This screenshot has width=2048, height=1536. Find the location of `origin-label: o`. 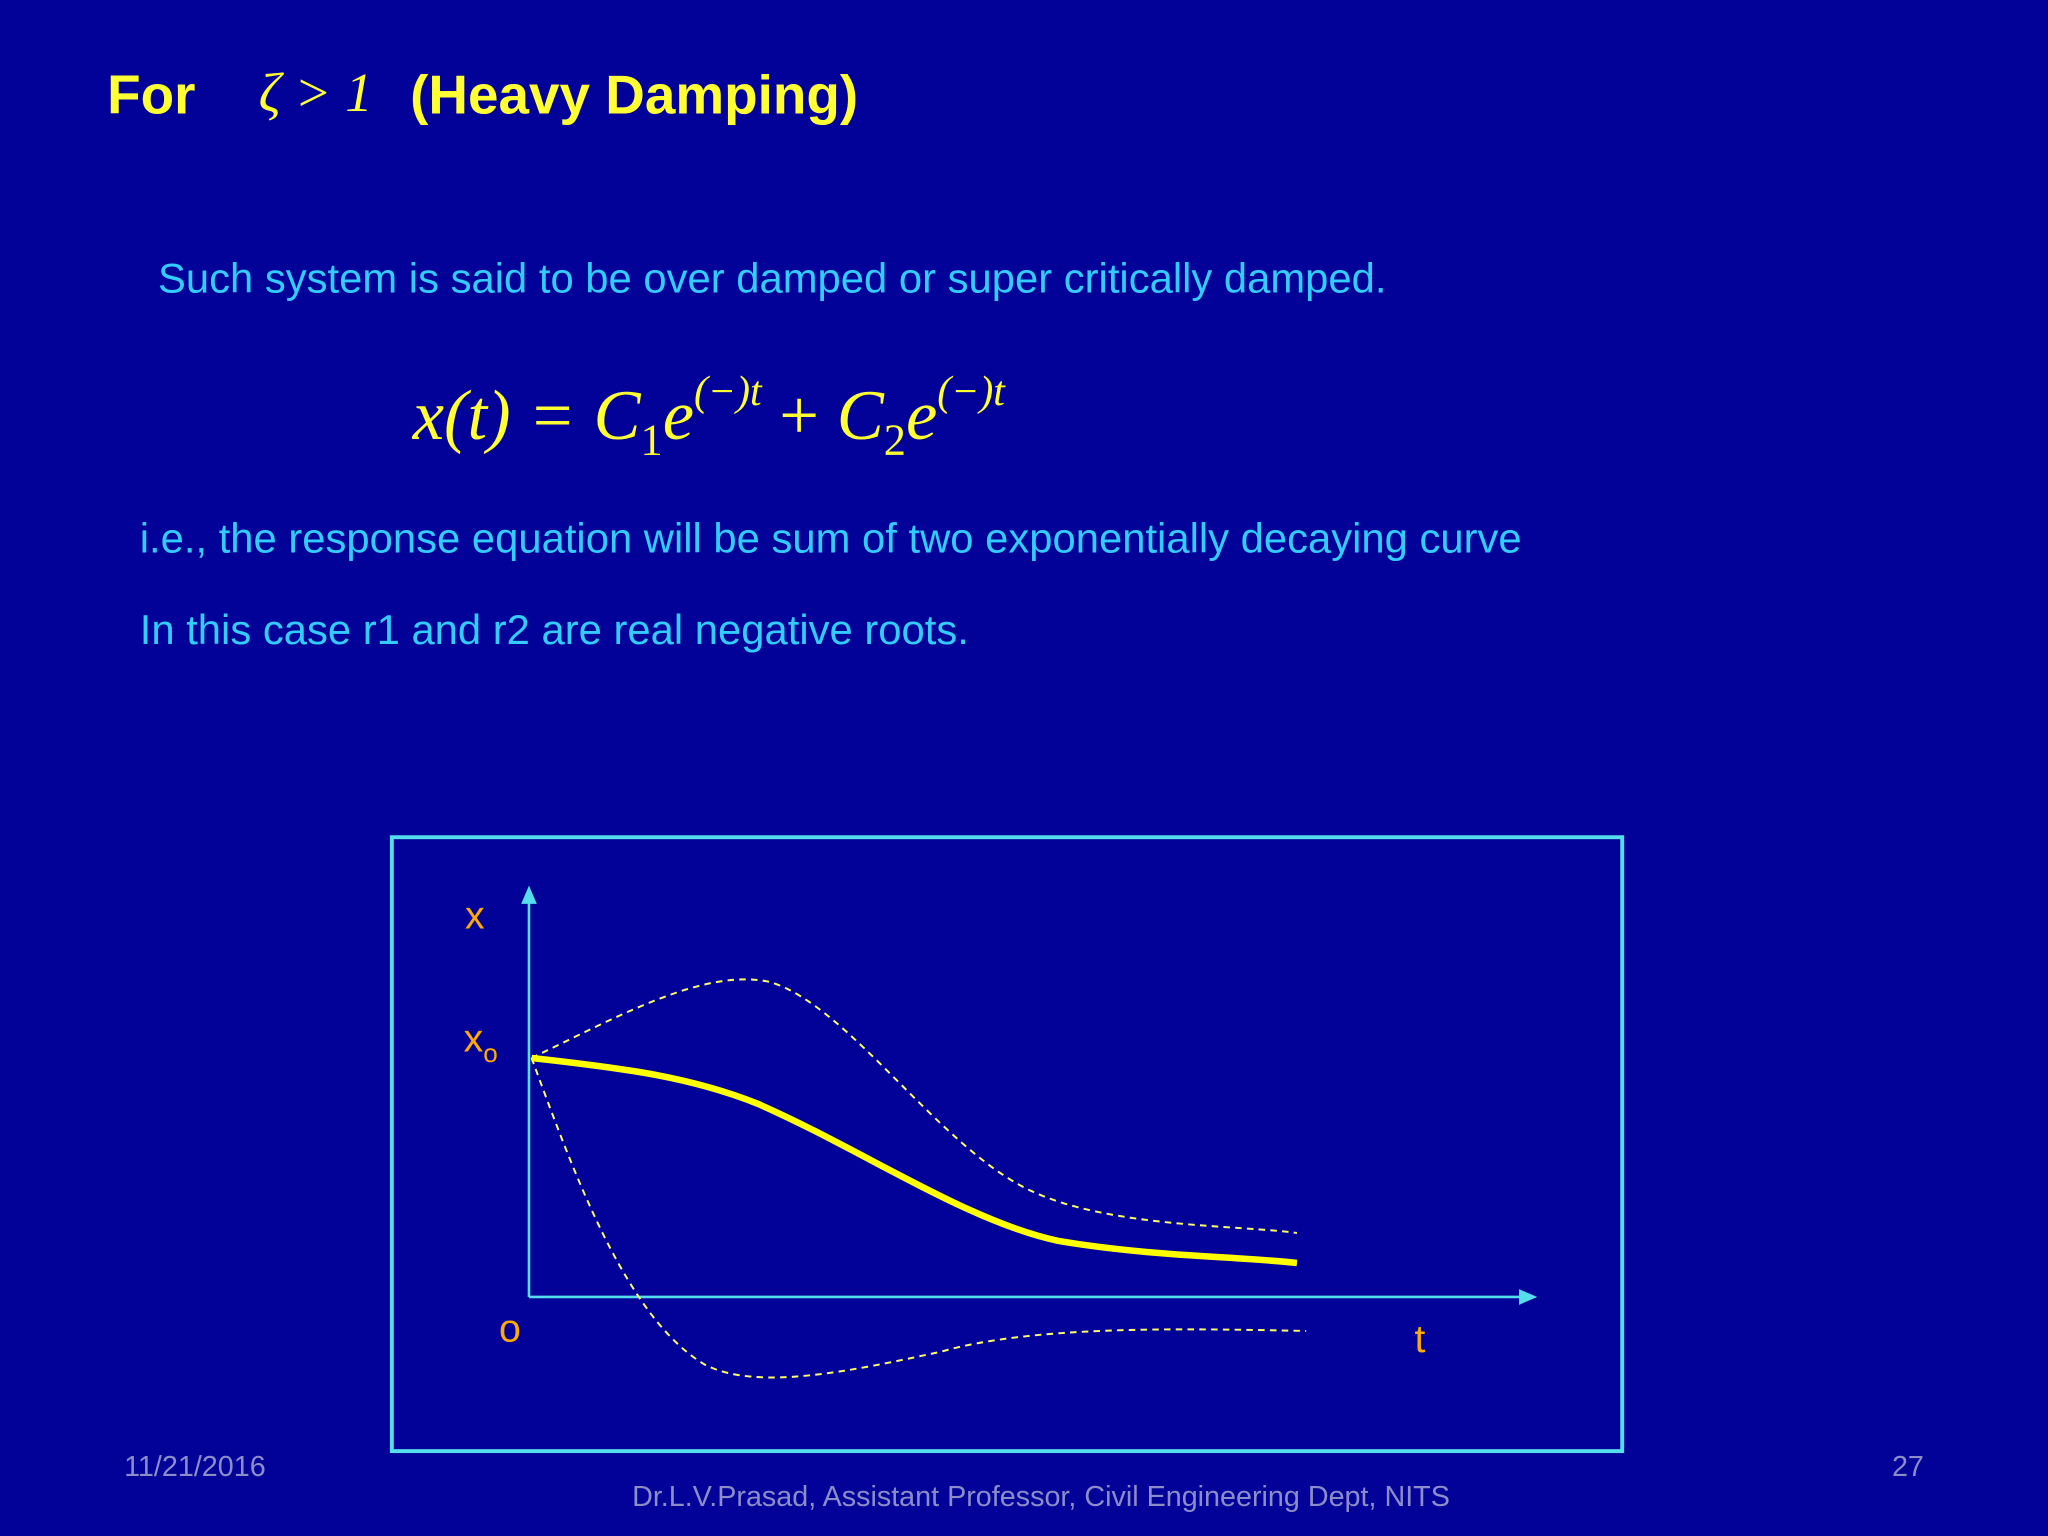

origin-label: o is located at coordinates (510, 1328).